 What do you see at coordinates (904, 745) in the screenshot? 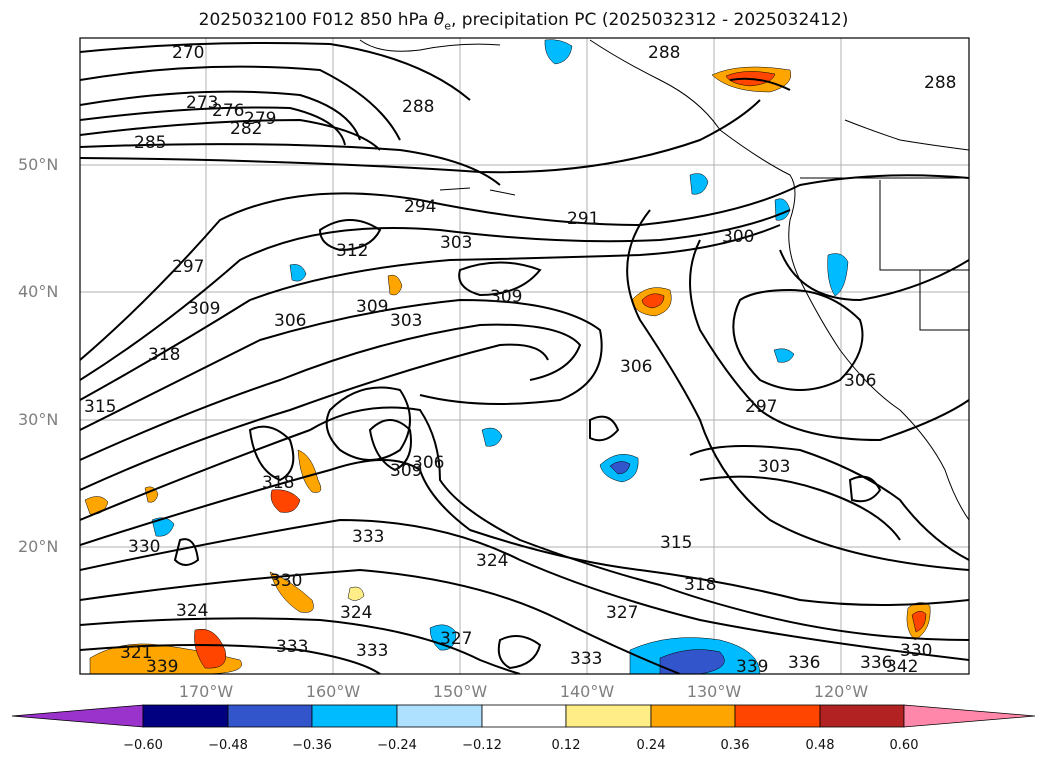
I see `colorbar-tick: 0.60` at bounding box center [904, 745].